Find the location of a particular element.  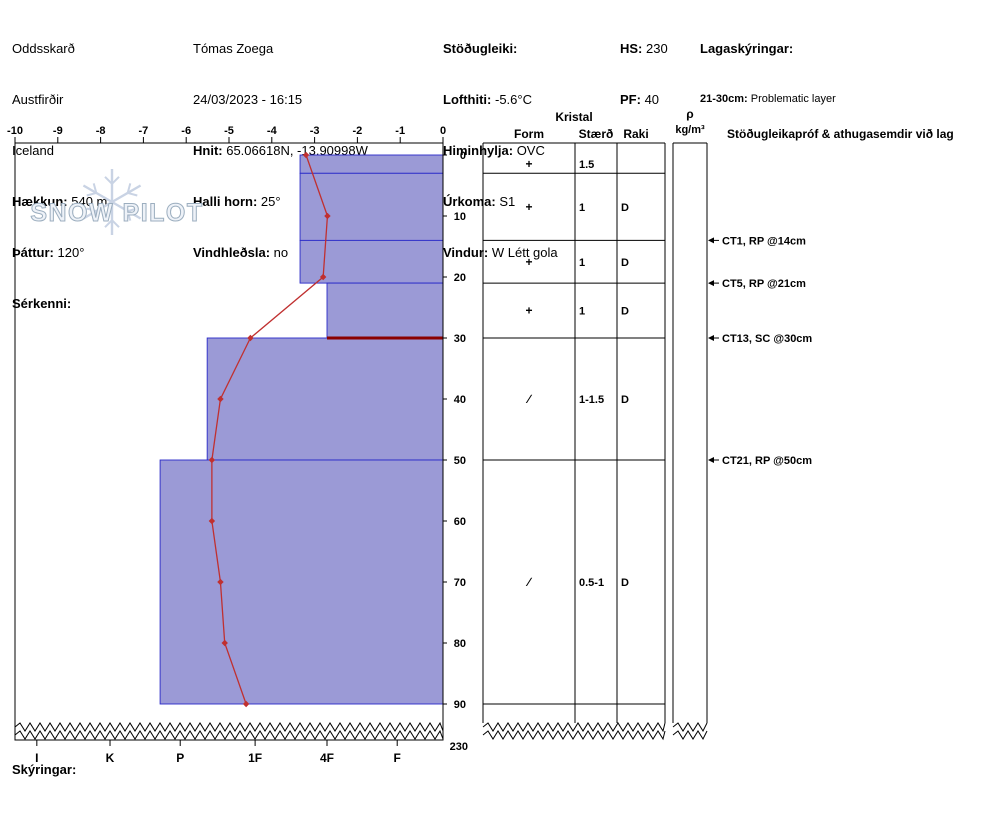

density-column: ρ kg/m³ is located at coordinates (690, 415).